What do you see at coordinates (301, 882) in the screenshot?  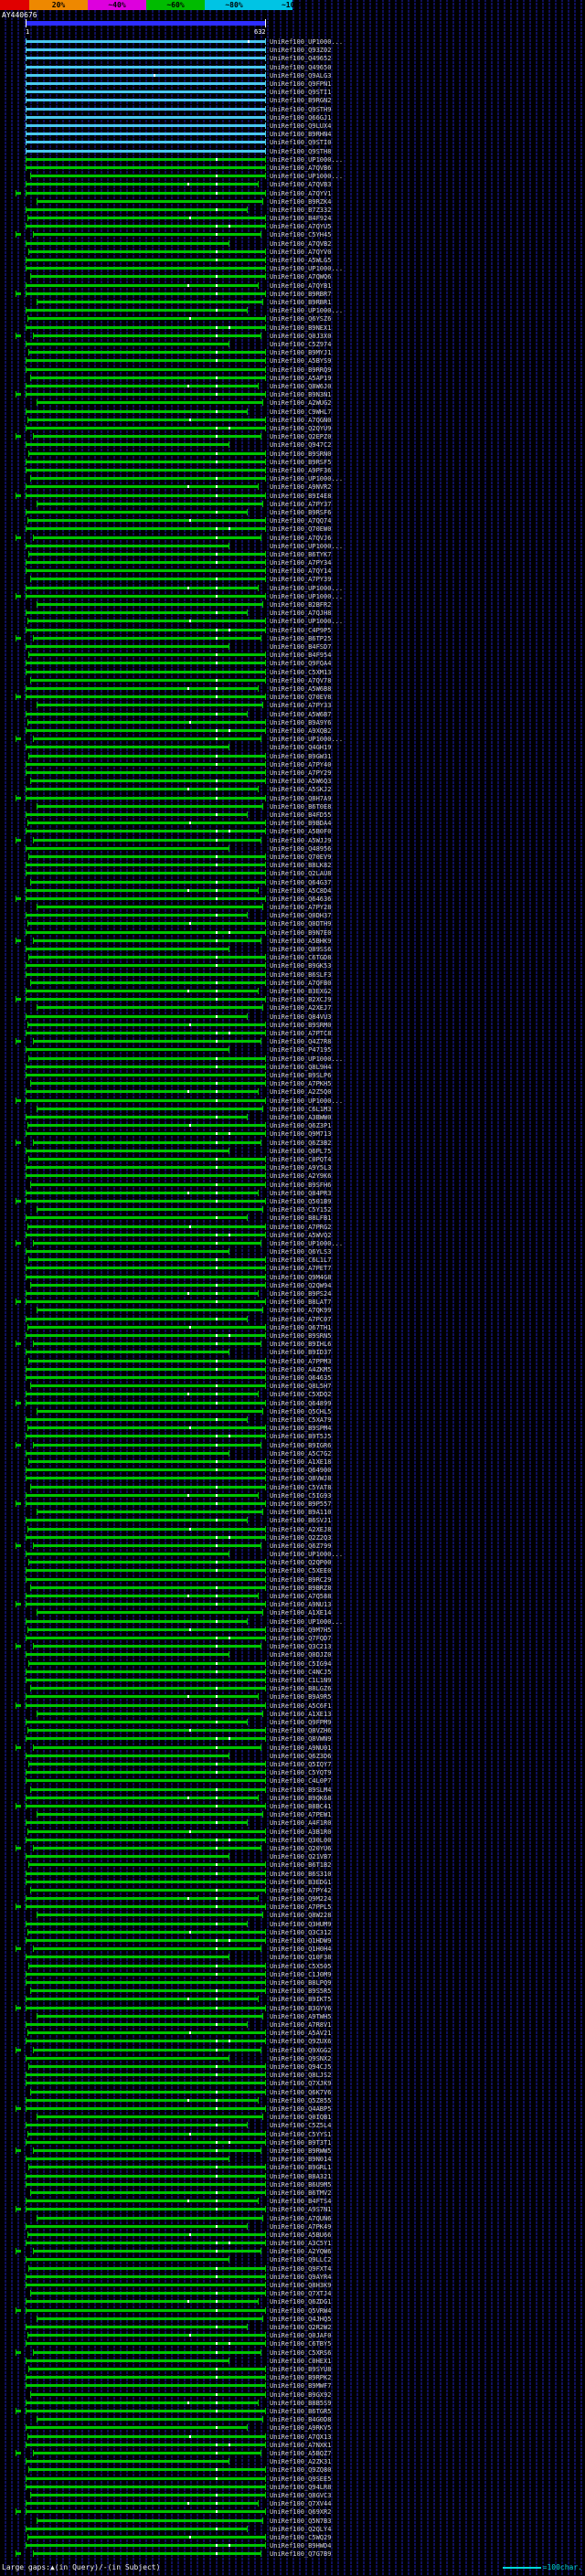 I see `hit-label: UniRef100_Q64G37` at bounding box center [301, 882].